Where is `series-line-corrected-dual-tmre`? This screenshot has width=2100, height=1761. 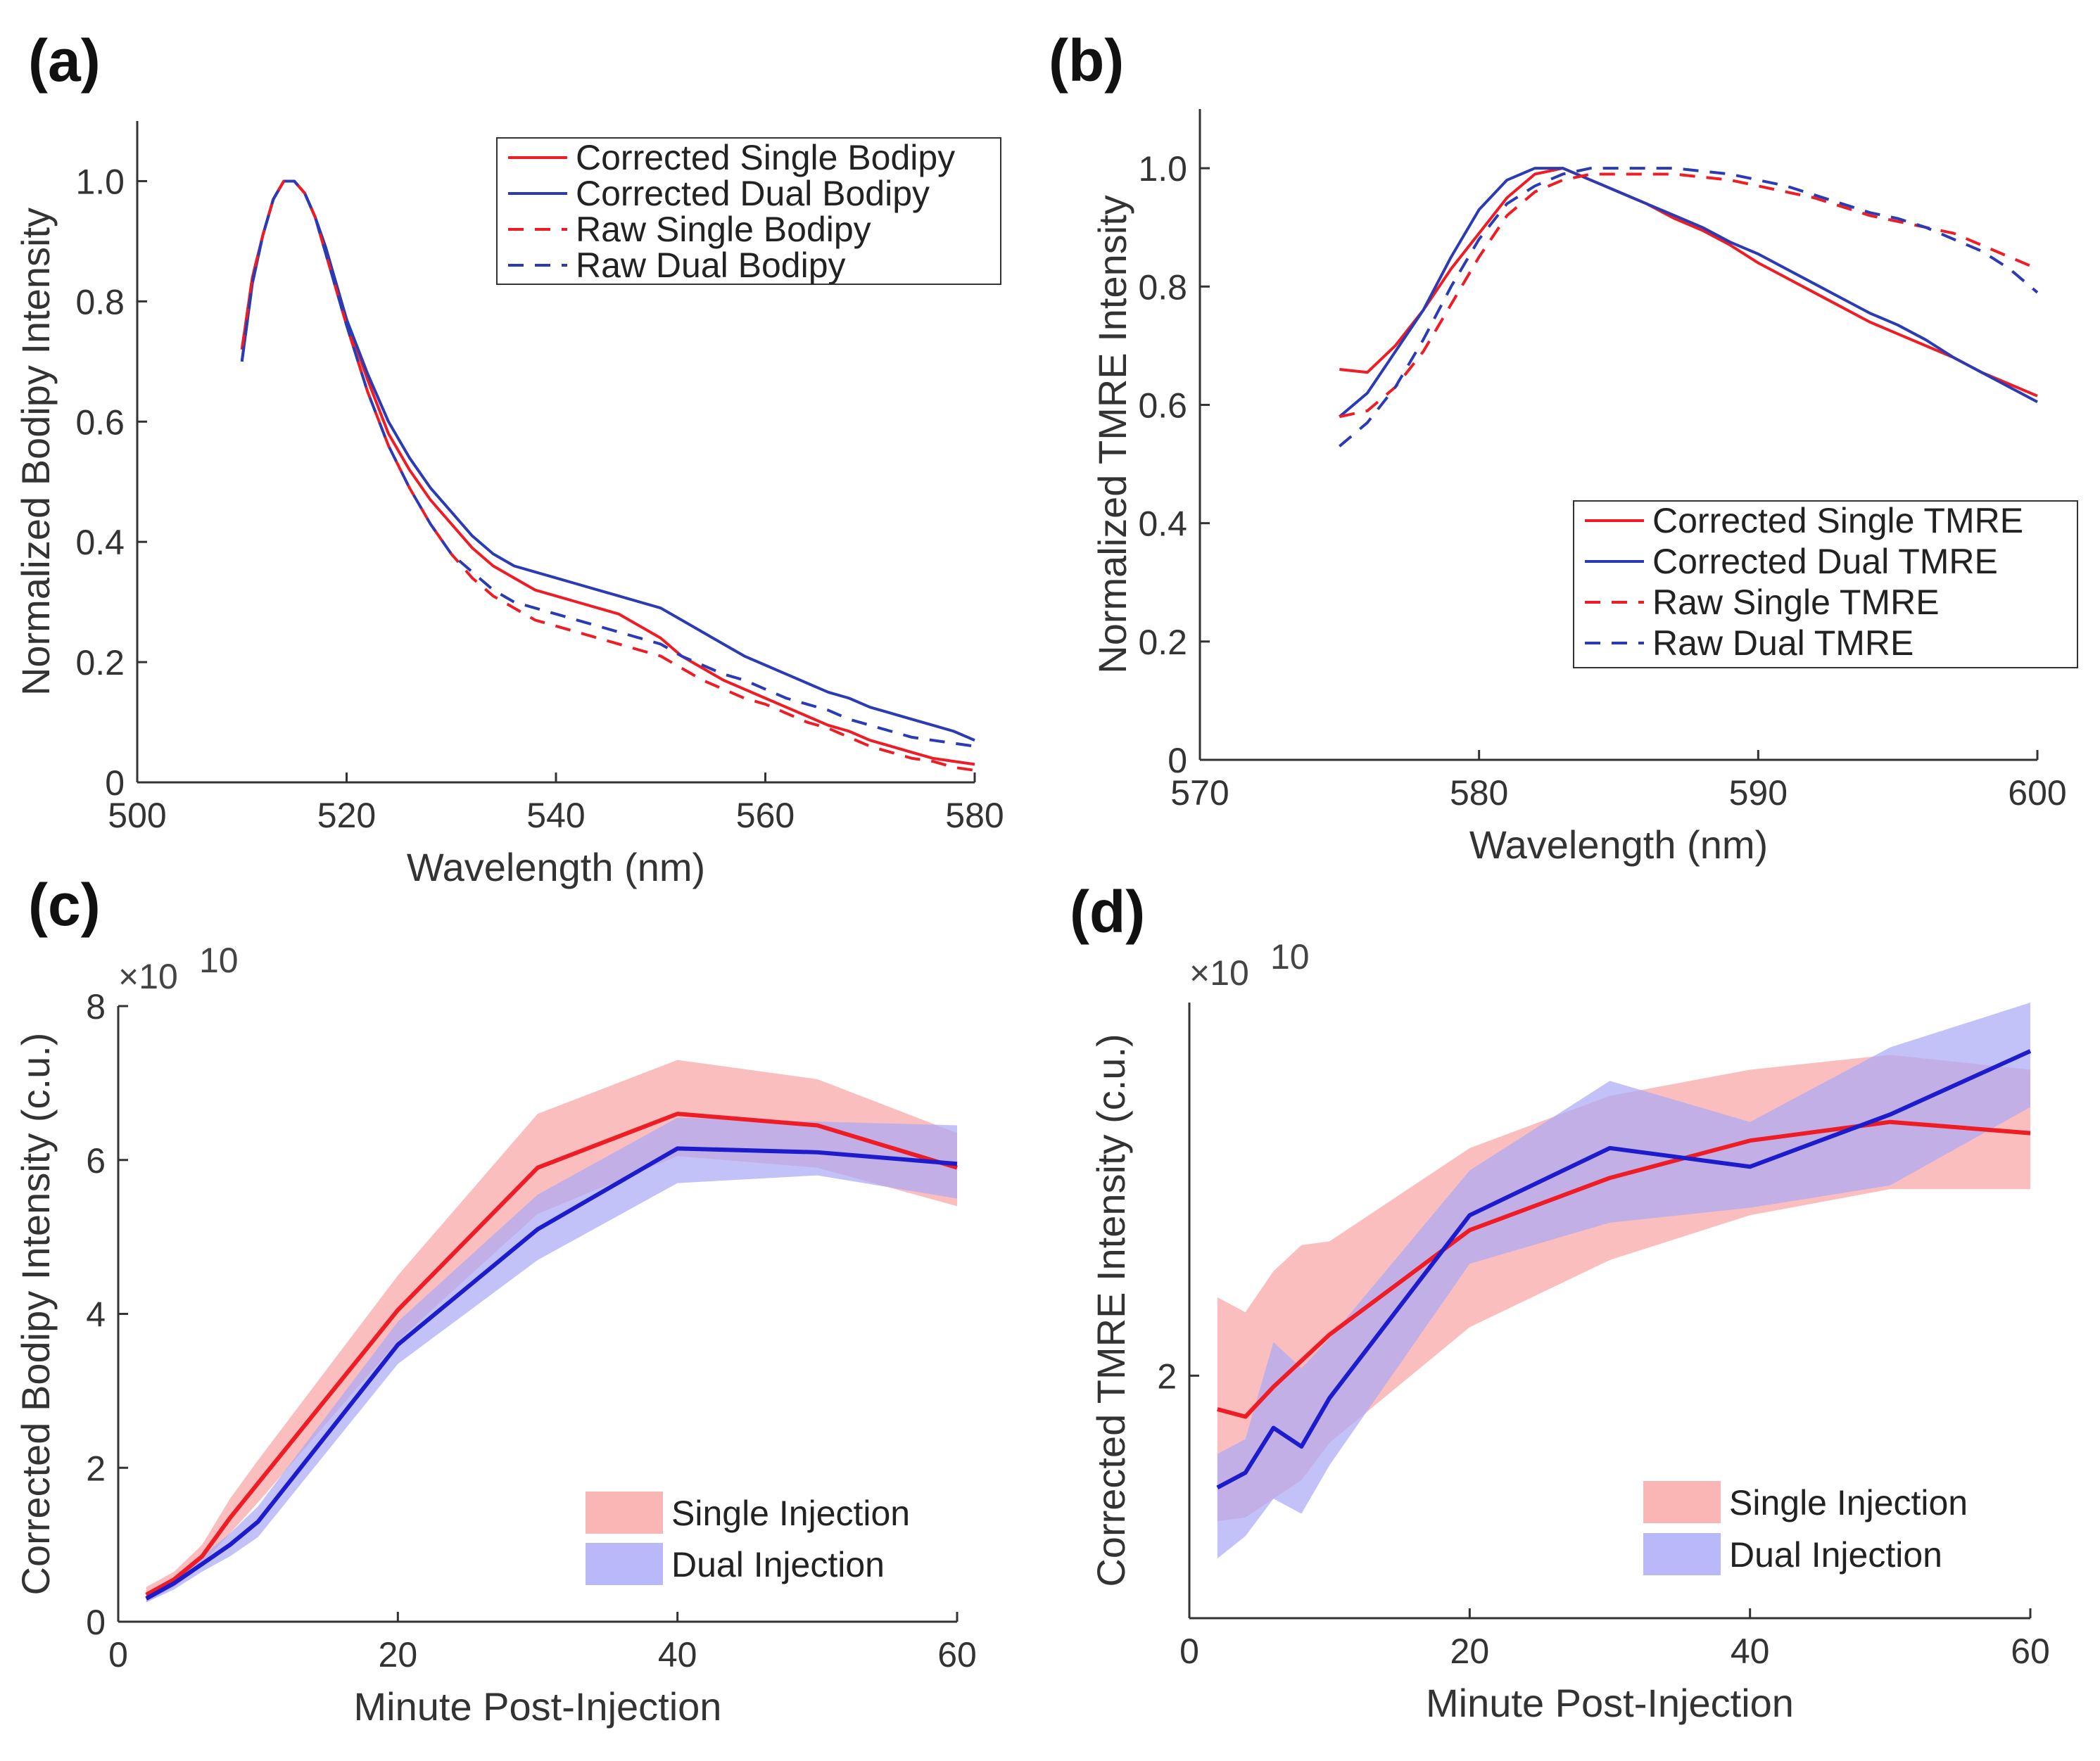 series-line-corrected-dual-tmre is located at coordinates (1689, 292).